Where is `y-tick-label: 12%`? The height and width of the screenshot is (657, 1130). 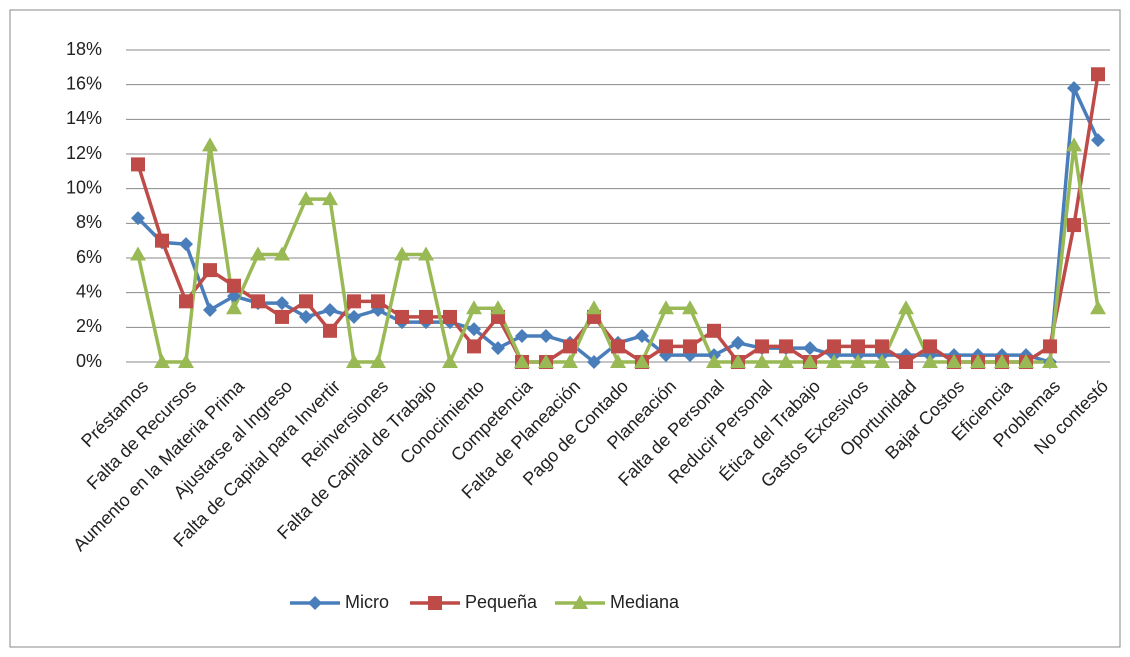
y-tick-label: 12% is located at coordinates (84, 153).